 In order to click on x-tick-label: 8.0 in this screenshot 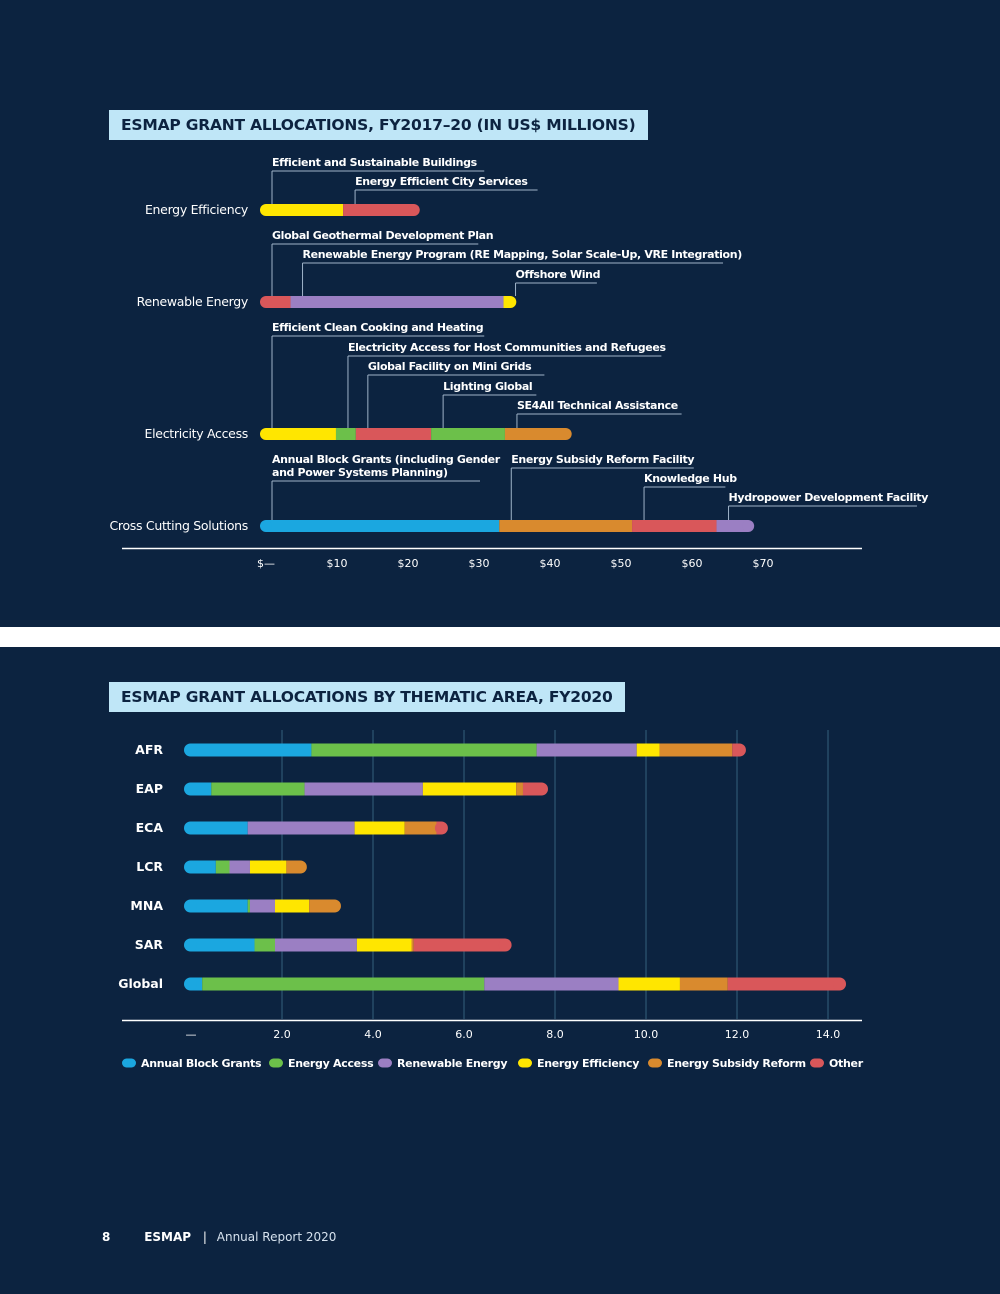, I will do `click(555, 1034)`.